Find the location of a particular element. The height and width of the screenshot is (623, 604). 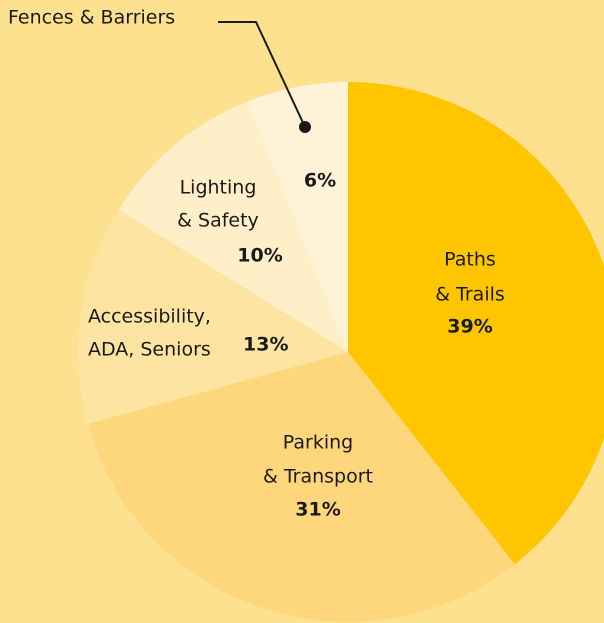

slice-value-label: 10% is located at coordinates (259, 256).